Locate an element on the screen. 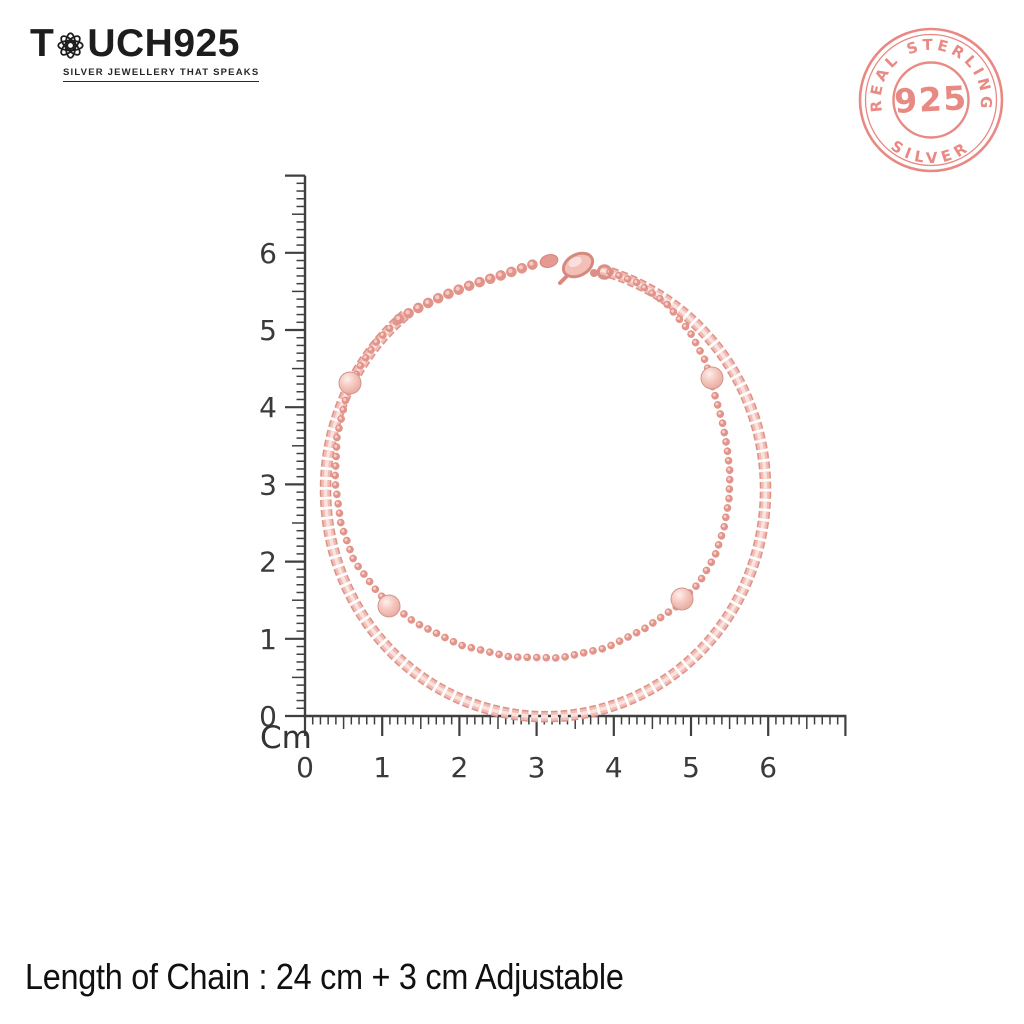  bead-chain-highlight is located at coordinates (531, 464).